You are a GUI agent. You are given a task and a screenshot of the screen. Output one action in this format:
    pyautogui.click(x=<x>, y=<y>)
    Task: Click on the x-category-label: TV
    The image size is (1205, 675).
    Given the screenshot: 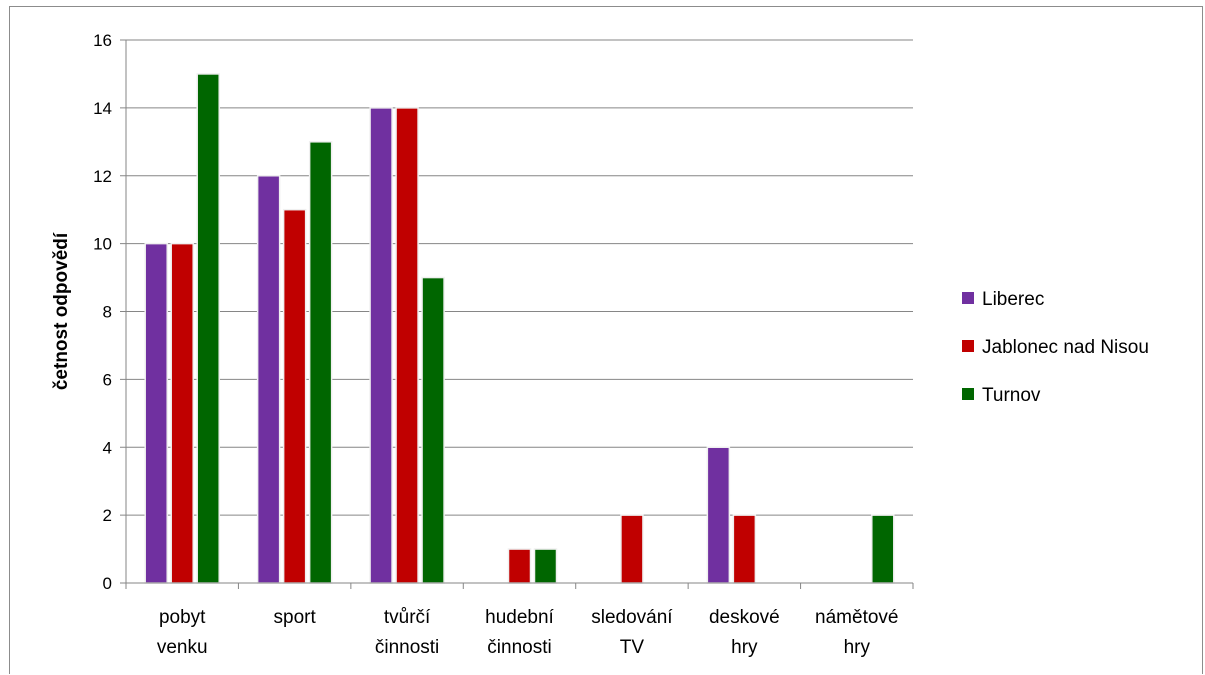 What is the action you would take?
    pyautogui.click(x=632, y=647)
    